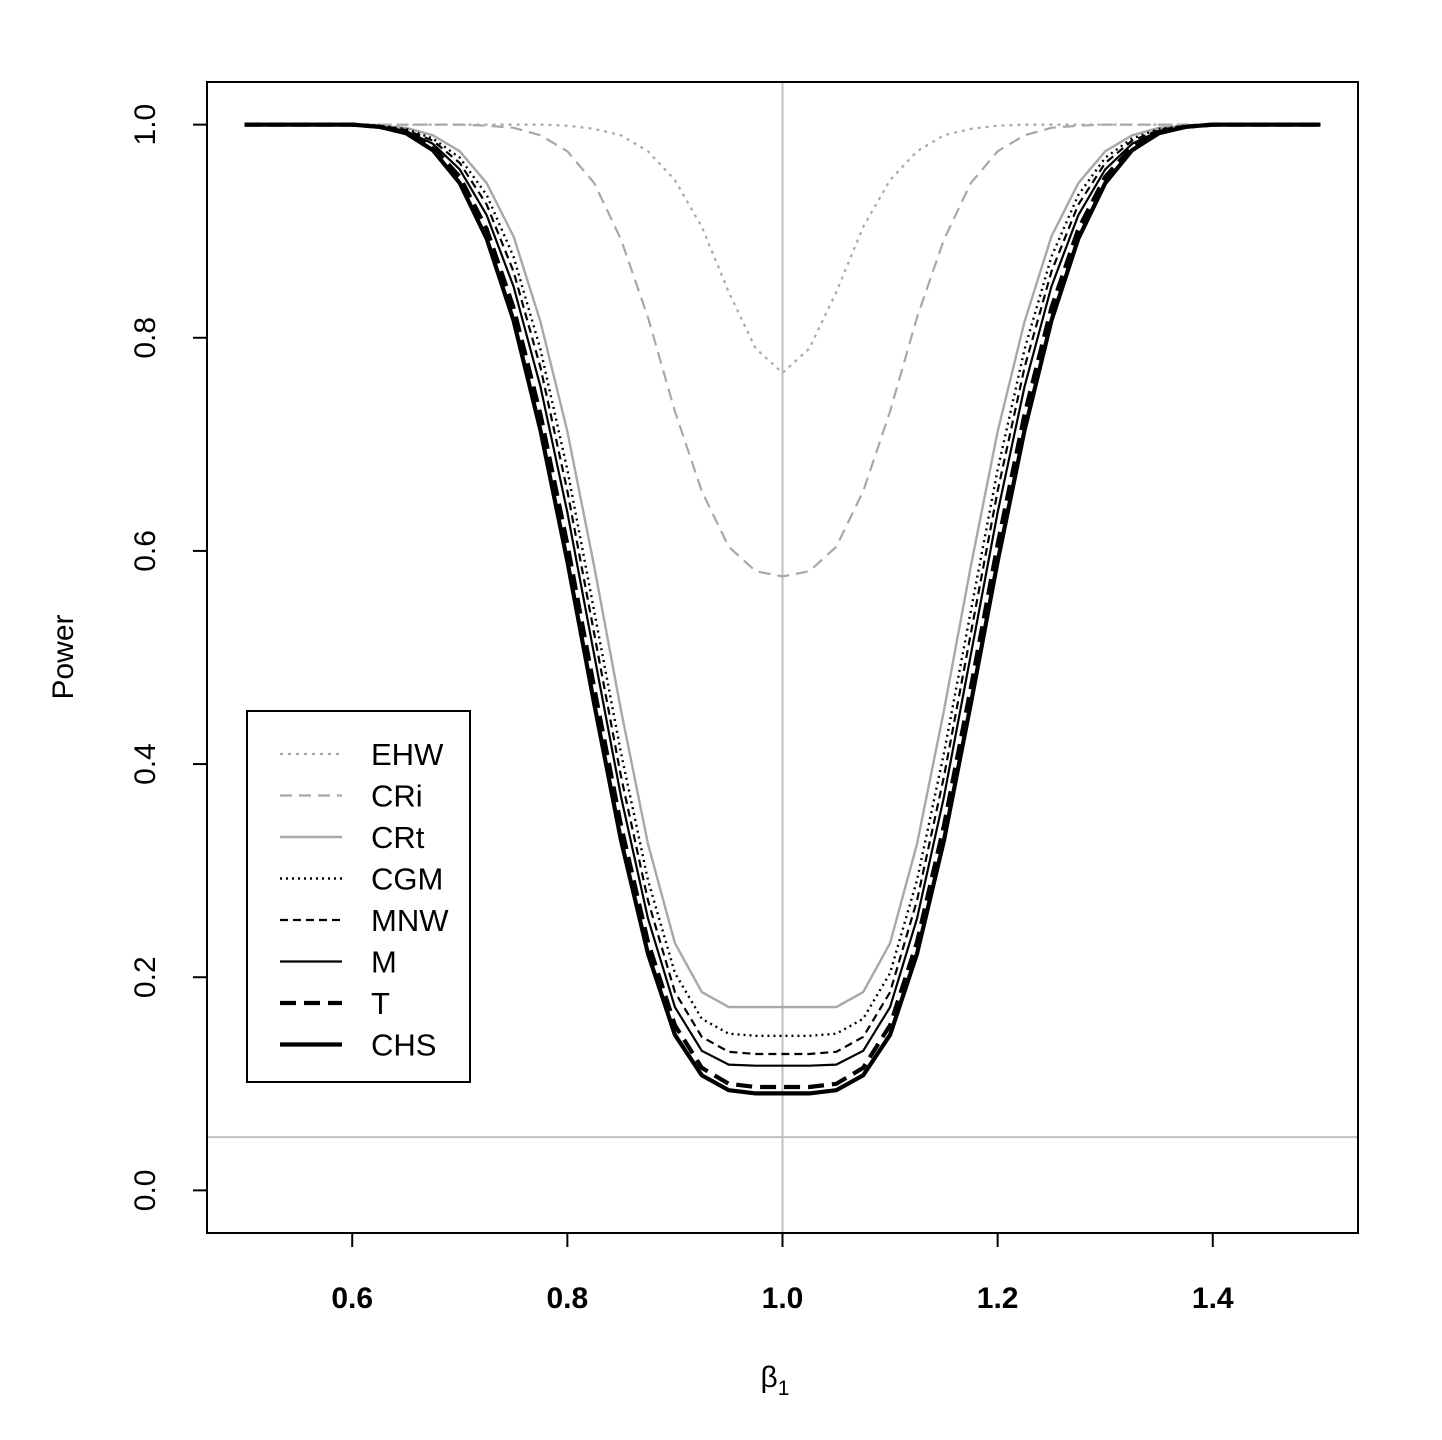 The image size is (1442, 1440). What do you see at coordinates (410, 920) in the screenshot?
I see `legend-label-mnw: MNW` at bounding box center [410, 920].